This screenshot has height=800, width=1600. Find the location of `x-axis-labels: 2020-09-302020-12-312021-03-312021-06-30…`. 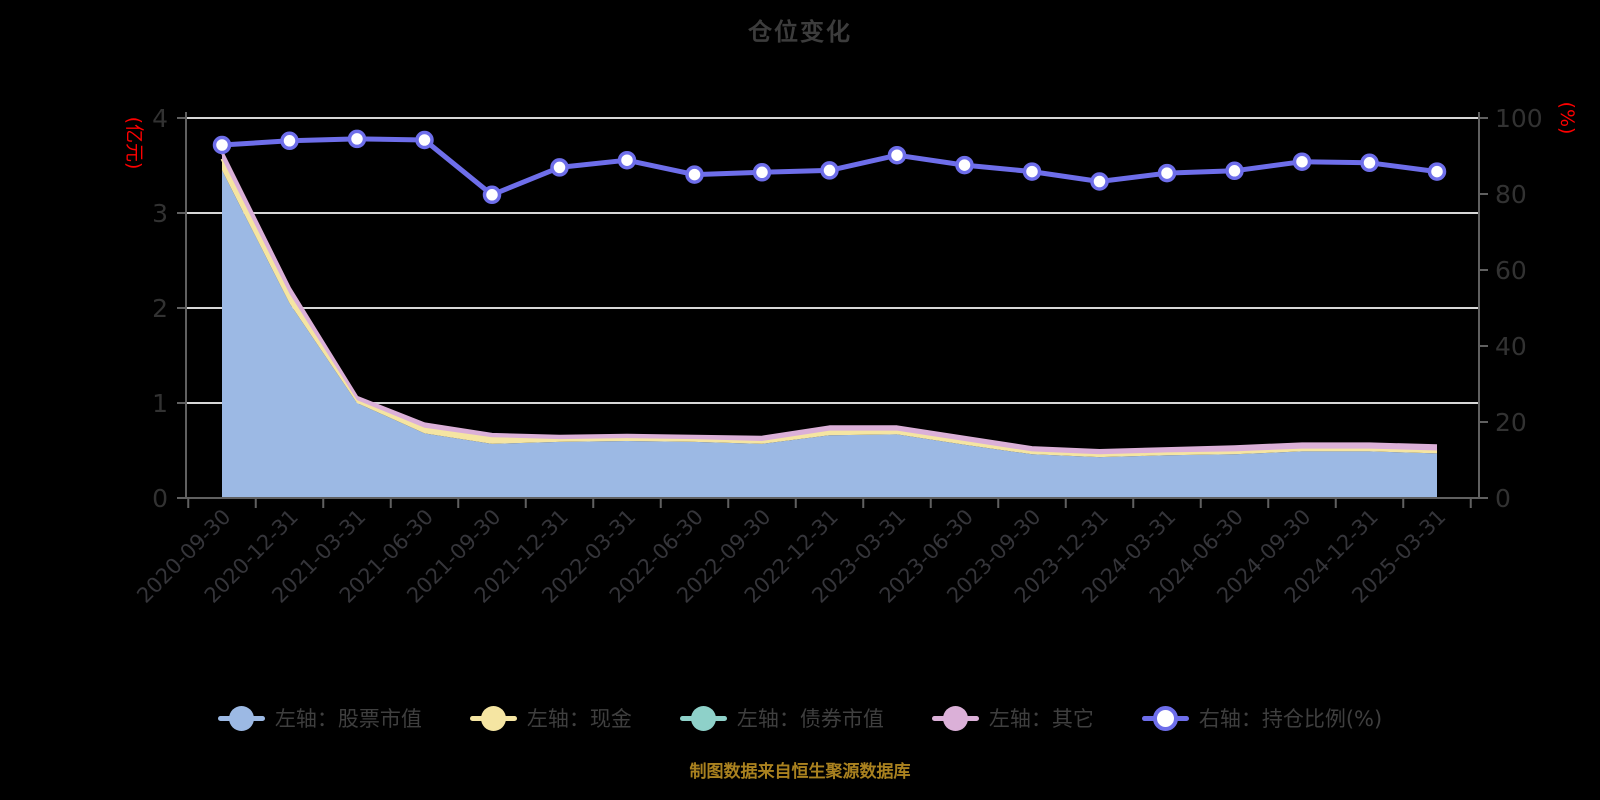

x-axis-labels: 2020-09-302020-12-312021-03-312021-06-30… is located at coordinates (791, 556).